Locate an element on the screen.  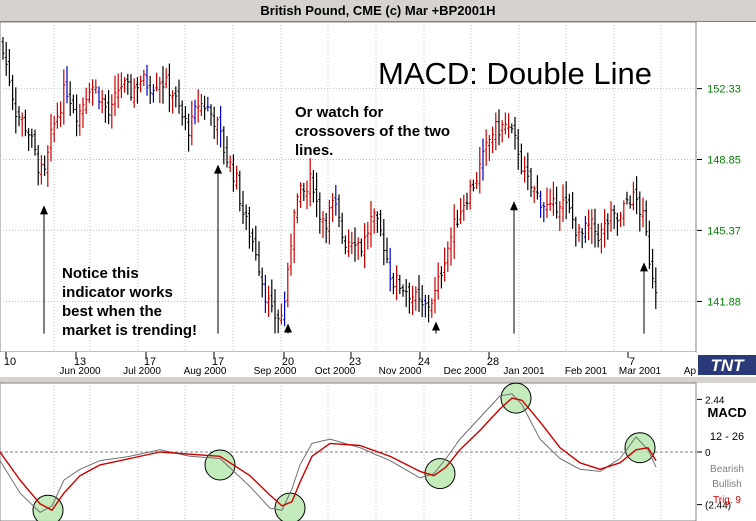
crossover-note-line-3: lines. is located at coordinates (314, 150).